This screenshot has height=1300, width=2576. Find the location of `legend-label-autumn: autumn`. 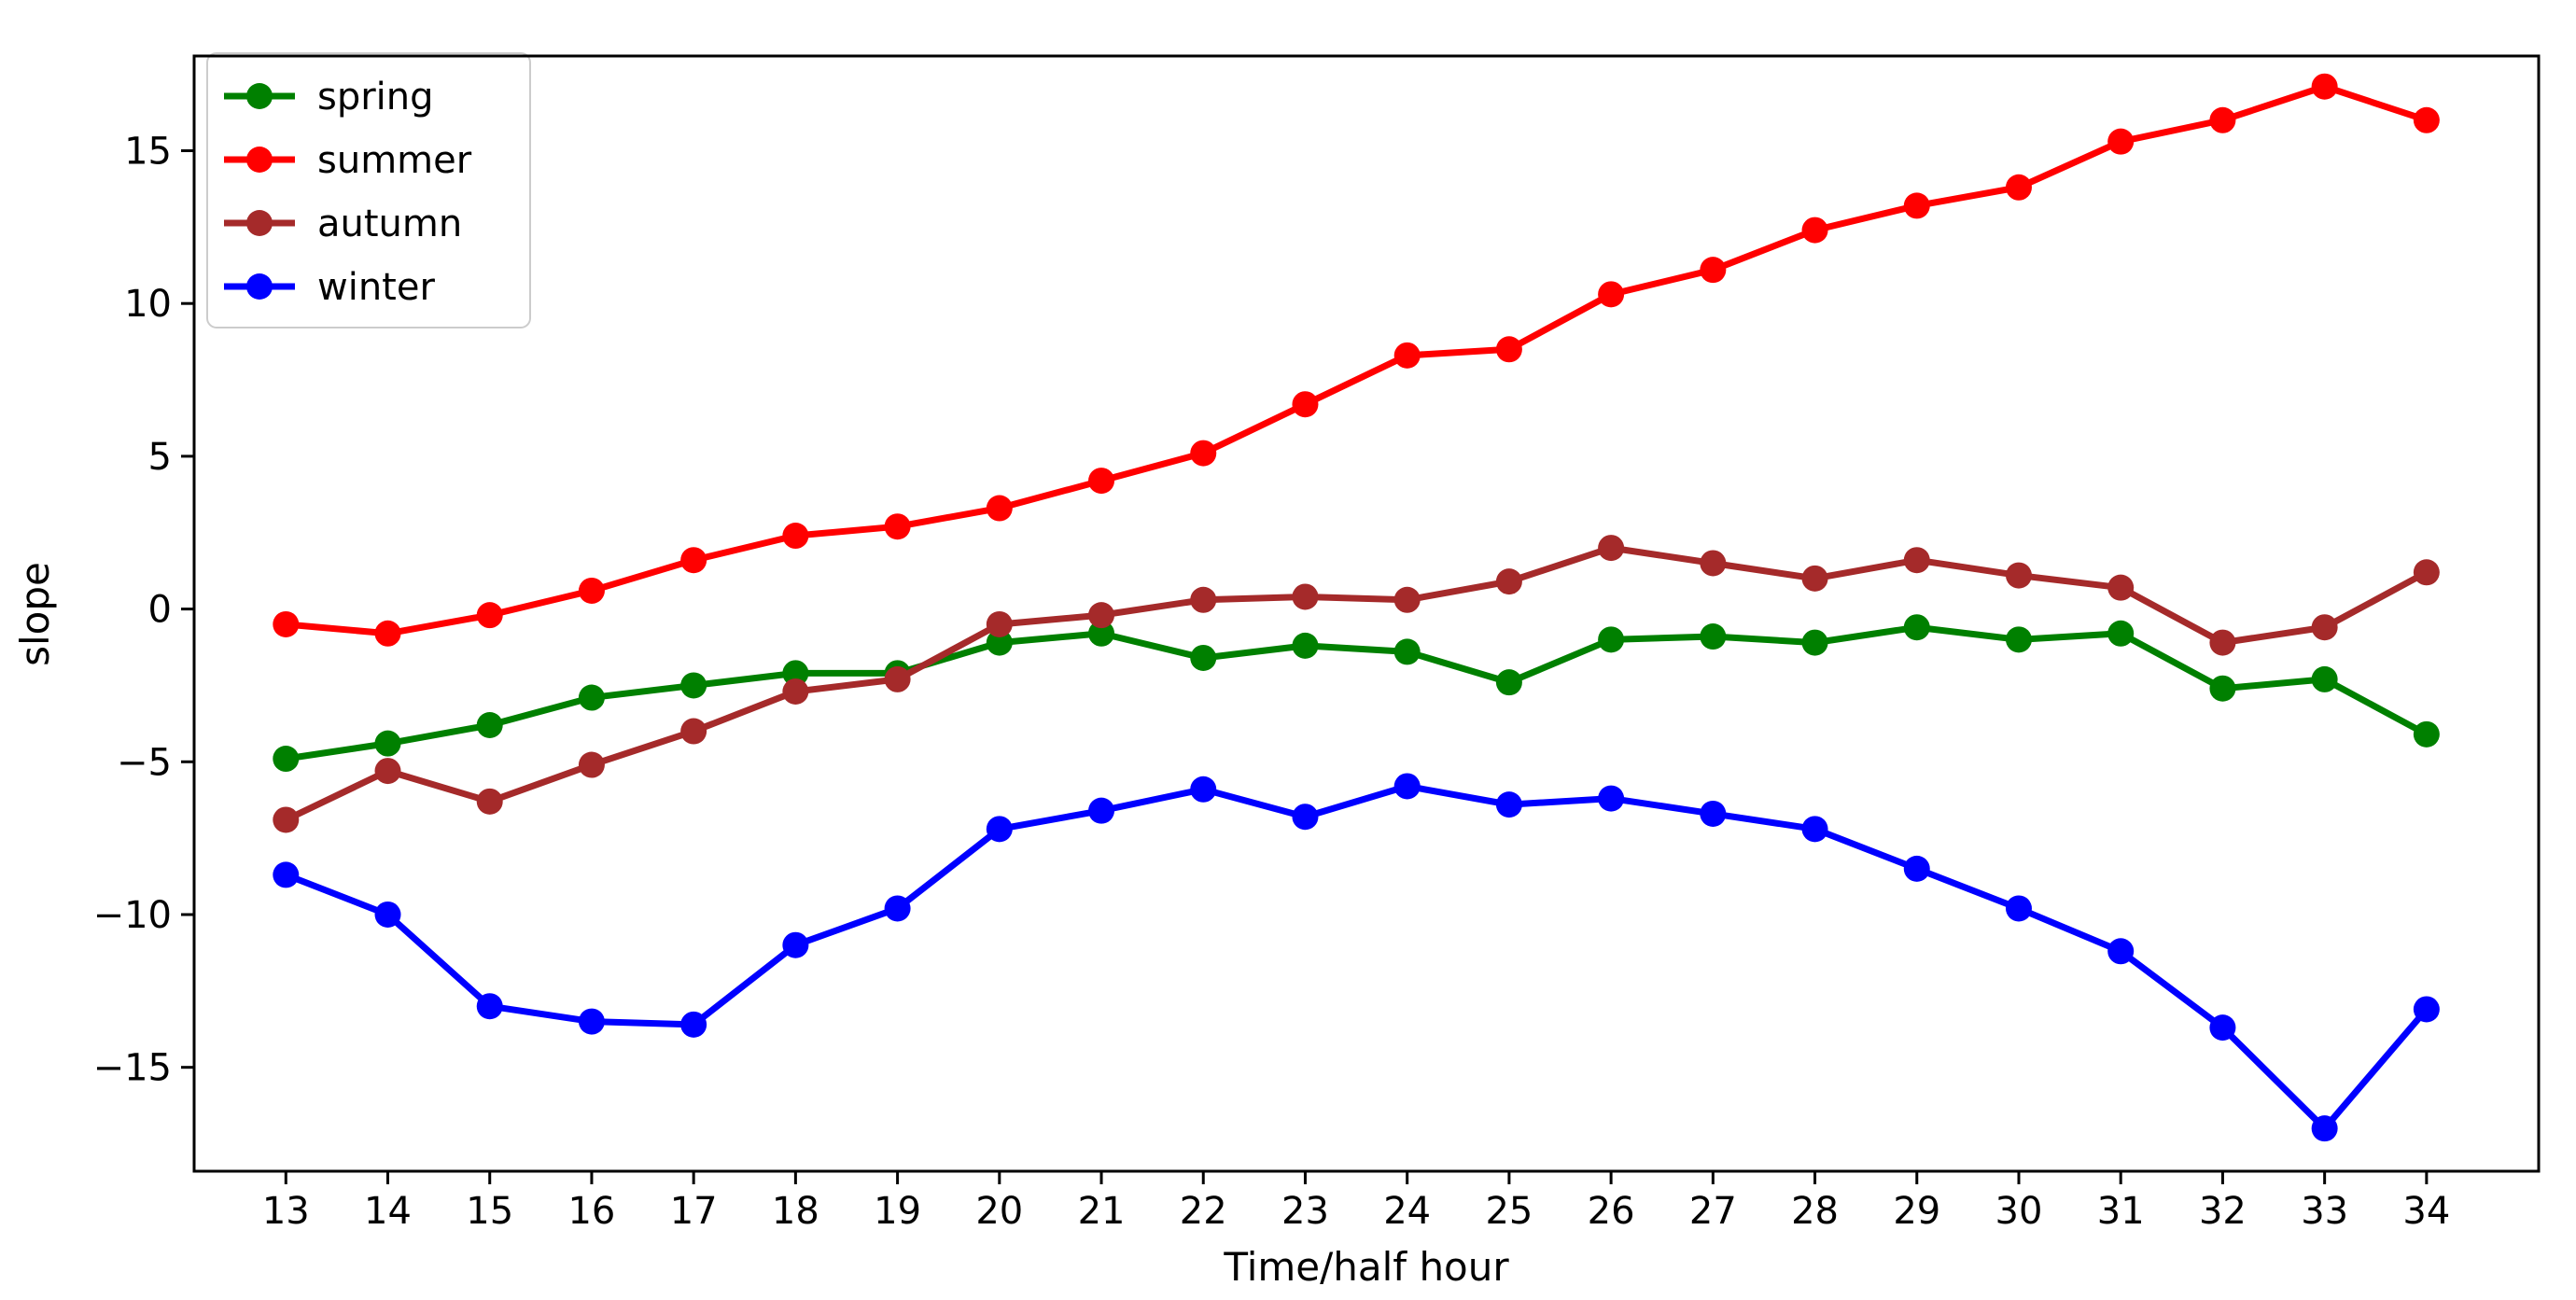

legend-label-autumn: autumn is located at coordinates (389, 224).